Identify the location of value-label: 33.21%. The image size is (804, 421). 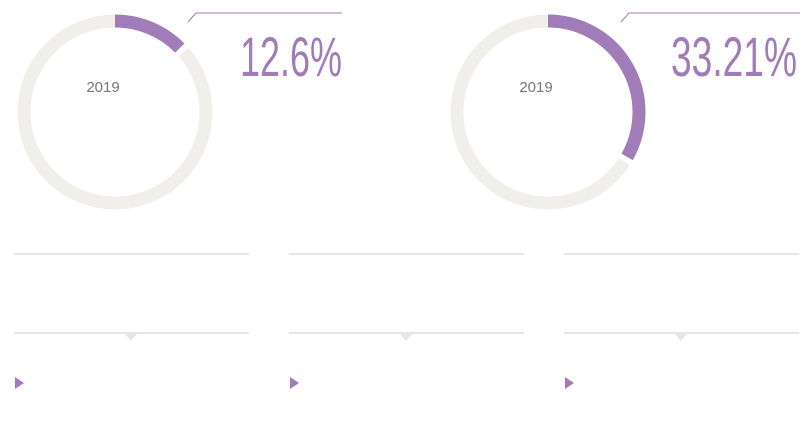
(734, 56).